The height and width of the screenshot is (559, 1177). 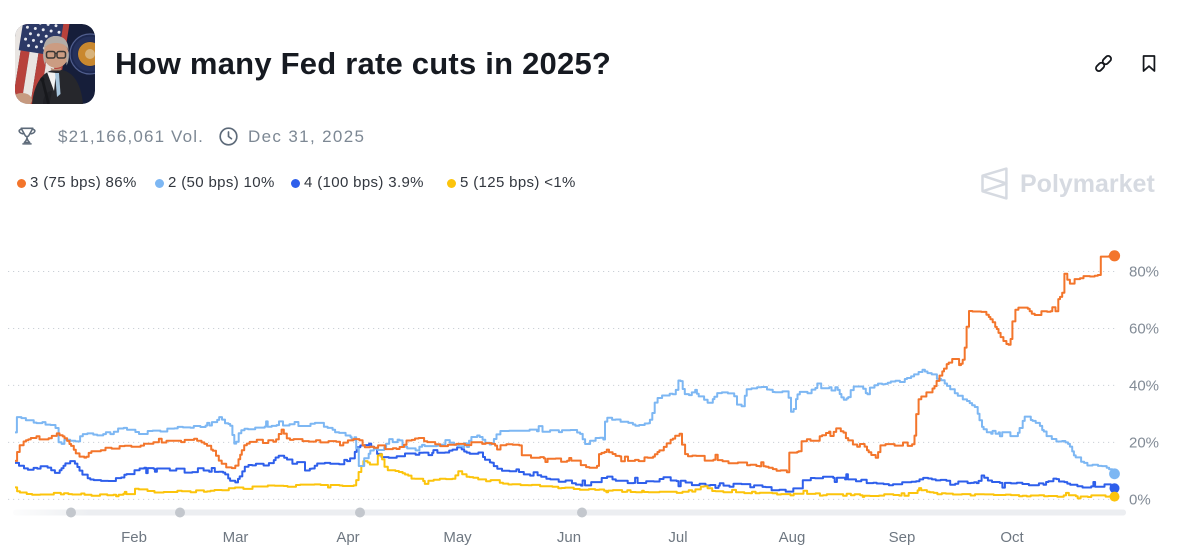 I want to click on svg-text: May, so click(x=457, y=537).